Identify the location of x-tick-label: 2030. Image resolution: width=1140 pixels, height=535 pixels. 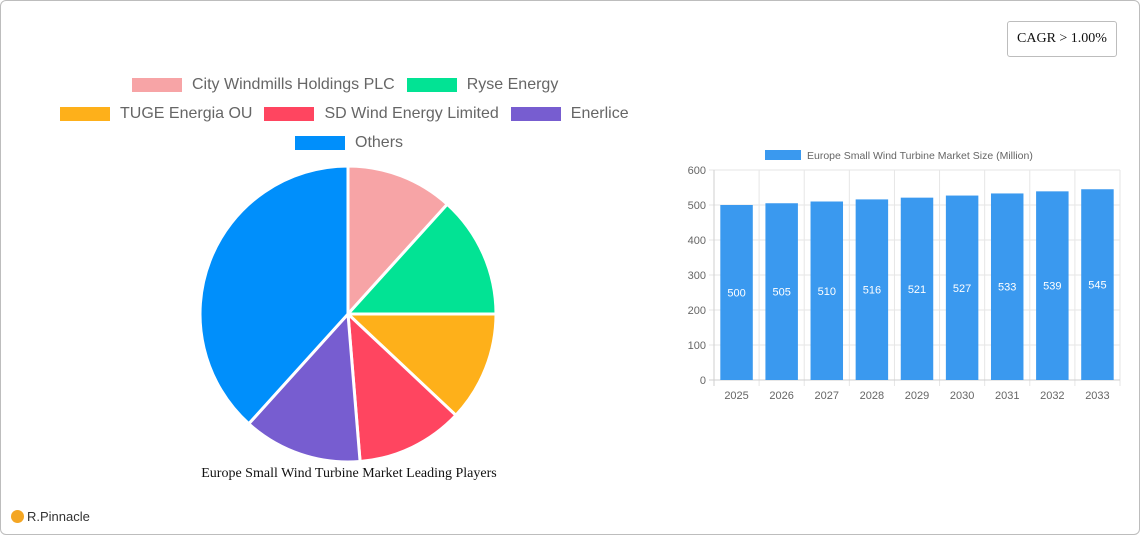
(962, 396).